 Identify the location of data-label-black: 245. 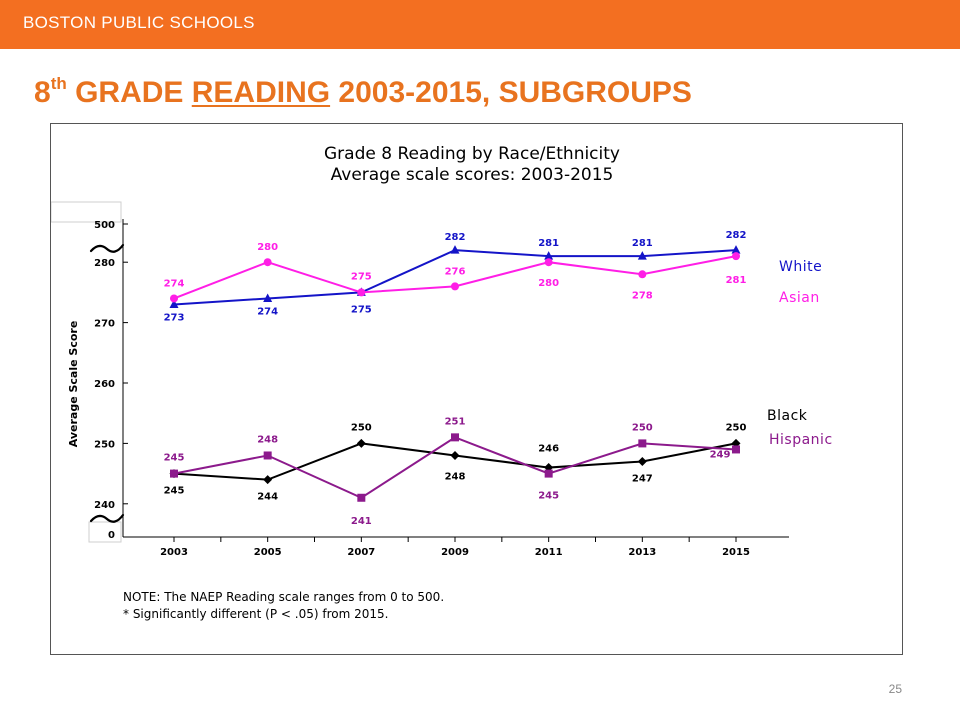
(174, 491).